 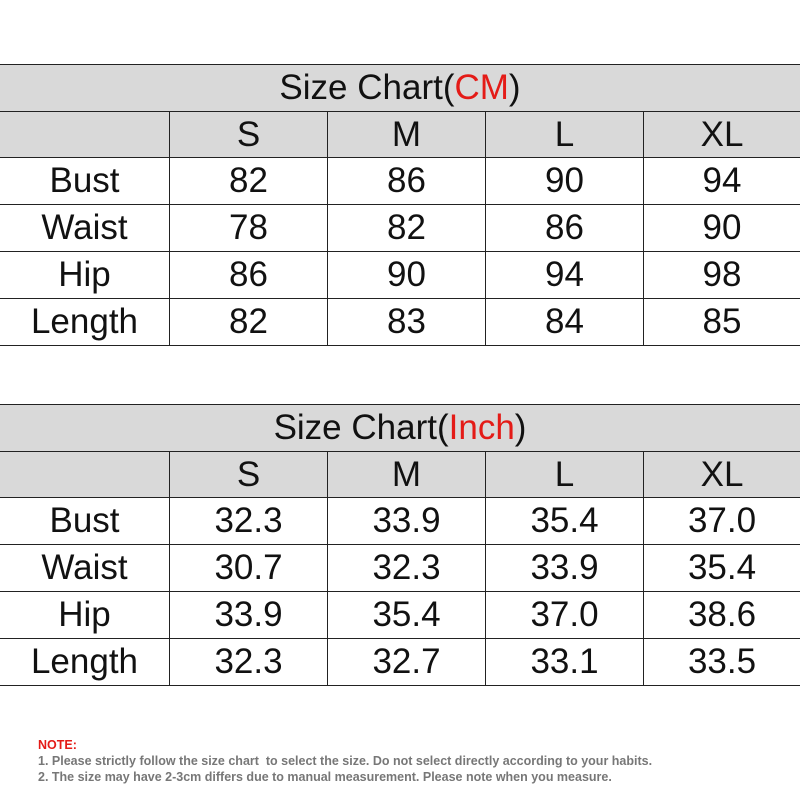 I want to click on value-cell: 83, so click(x=407, y=322).